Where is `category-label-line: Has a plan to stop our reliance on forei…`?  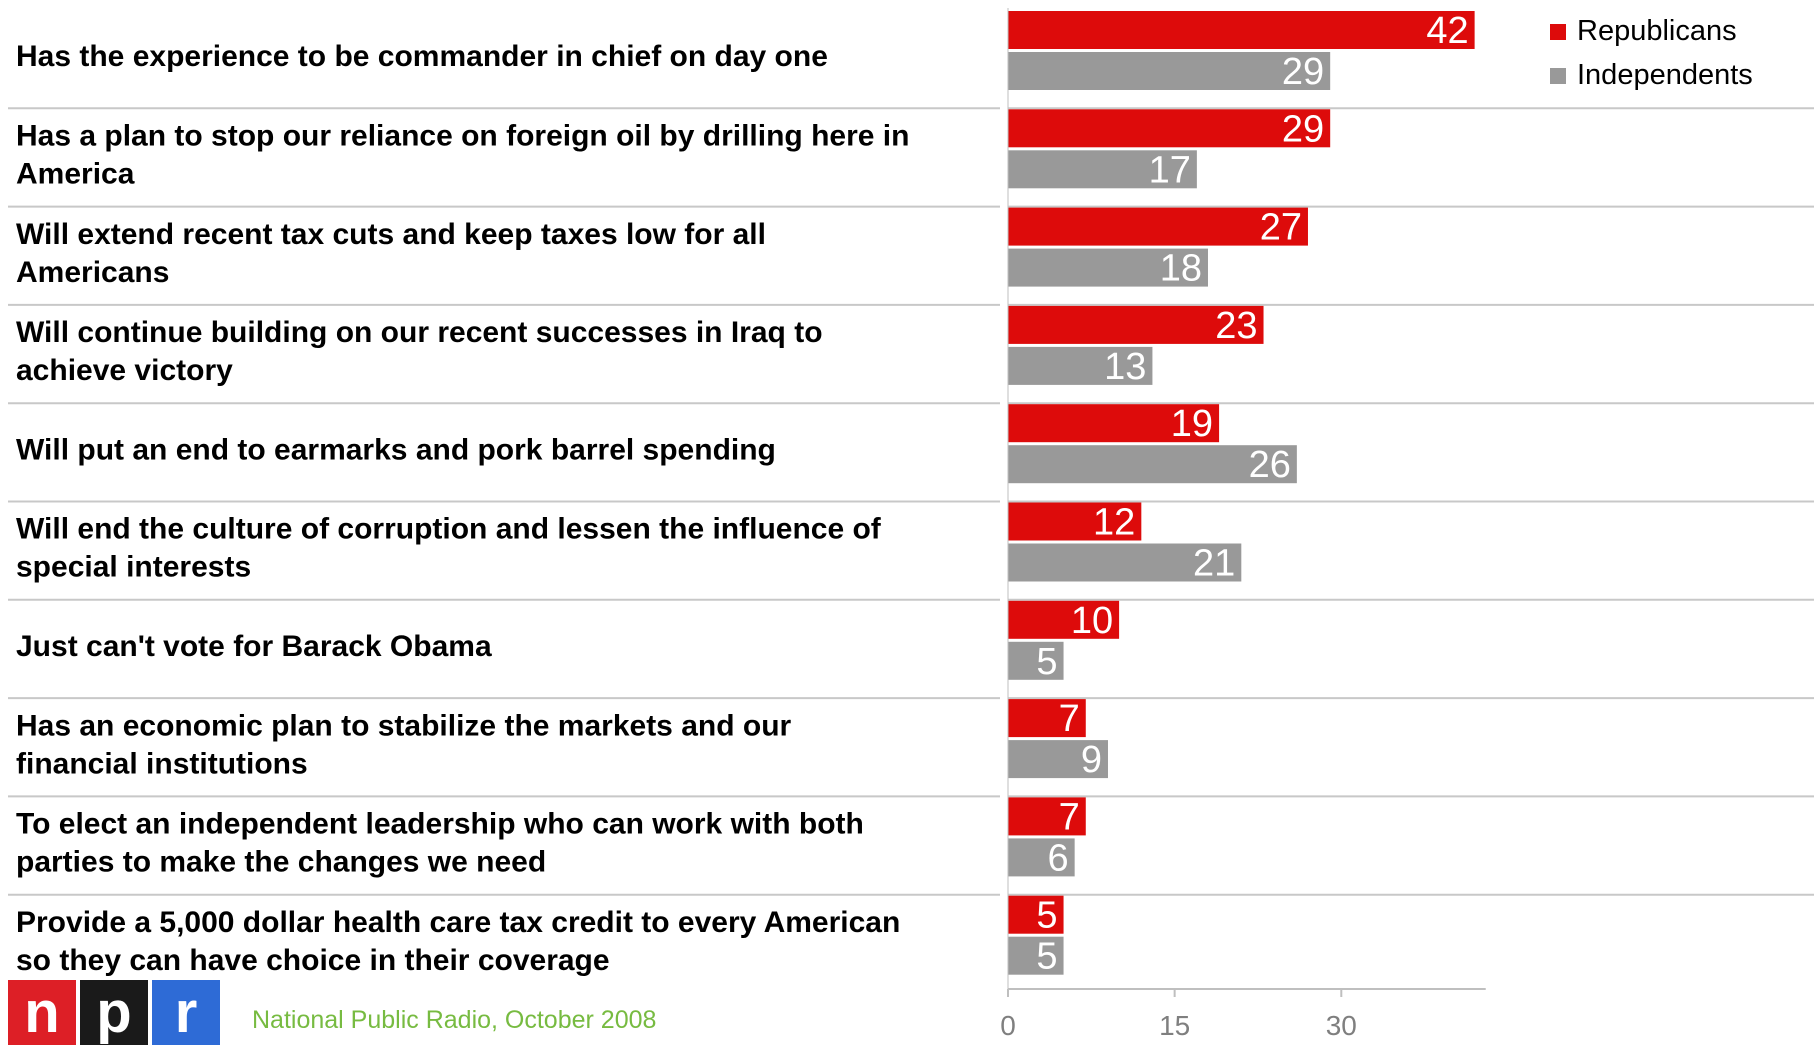
category-label-line: Has a plan to stop our reliance on forei… is located at coordinates (462, 135).